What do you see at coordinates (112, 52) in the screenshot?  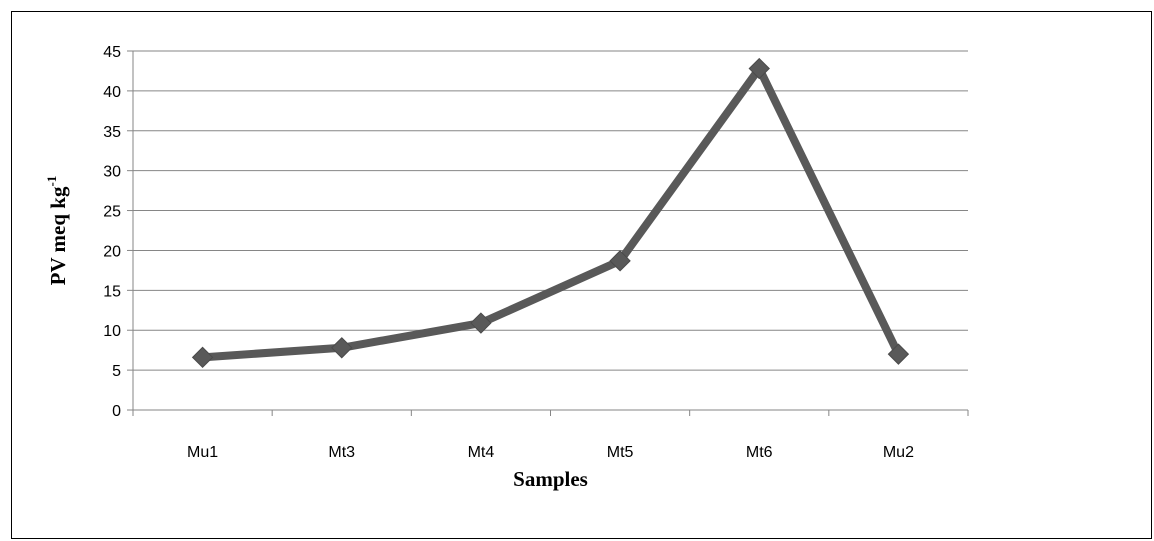 I see `y-tick-label: 45` at bounding box center [112, 52].